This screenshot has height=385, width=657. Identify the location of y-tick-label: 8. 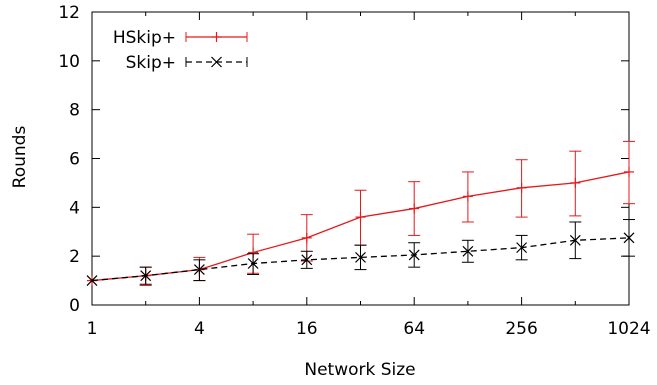
(74, 111).